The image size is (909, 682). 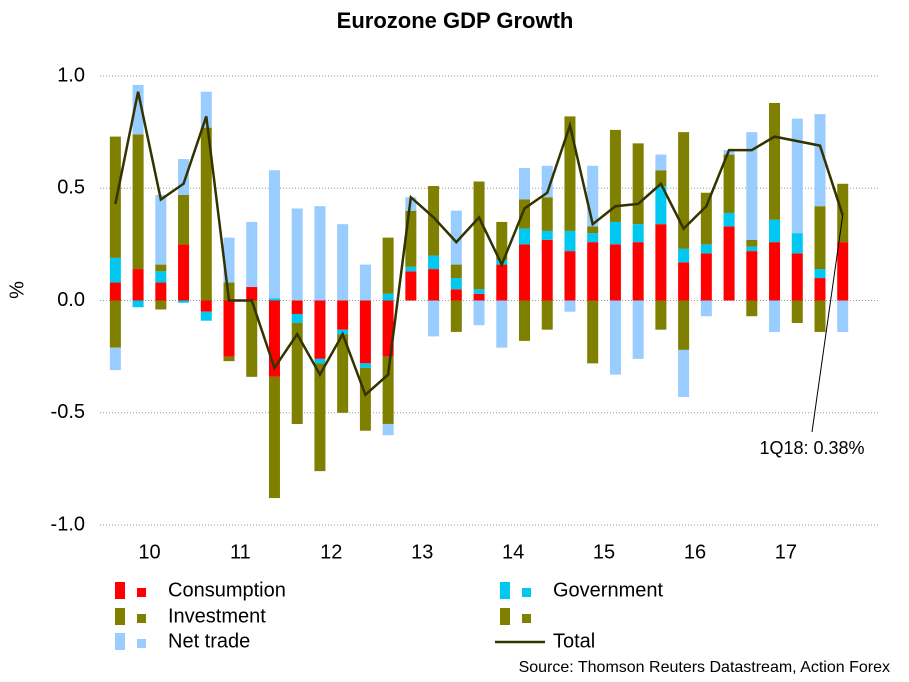 What do you see at coordinates (71, 300) in the screenshot?
I see `y-tick-label: 0.0` at bounding box center [71, 300].